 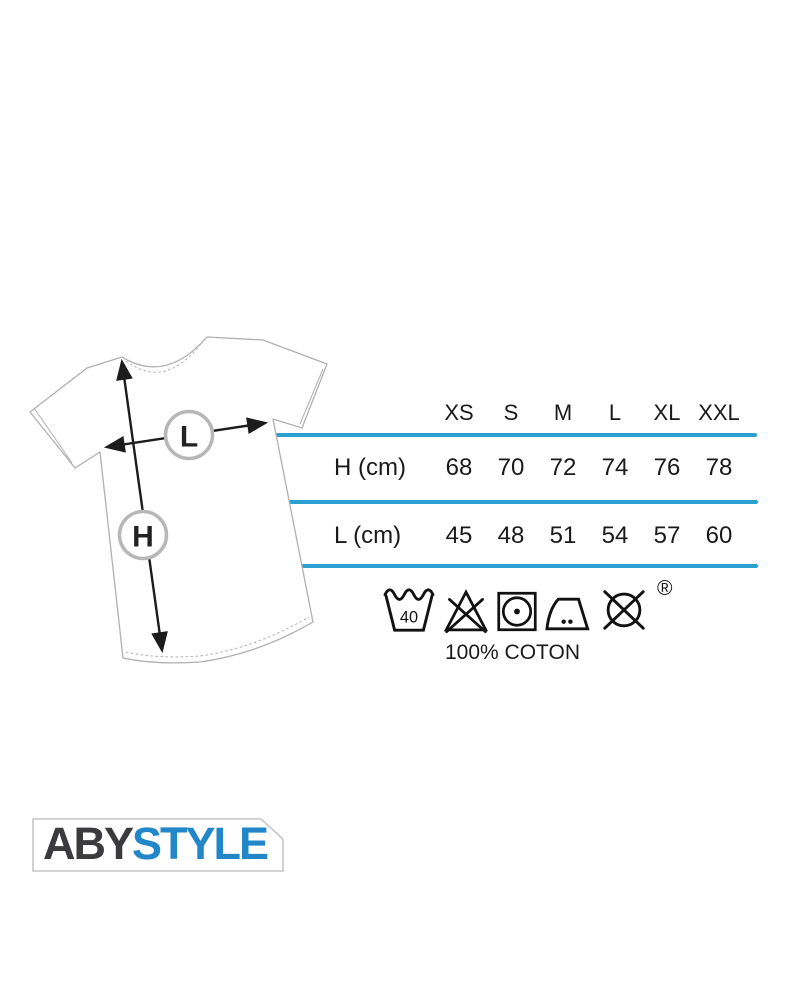 I want to click on logo-text-style: STYLE, so click(x=200, y=843).